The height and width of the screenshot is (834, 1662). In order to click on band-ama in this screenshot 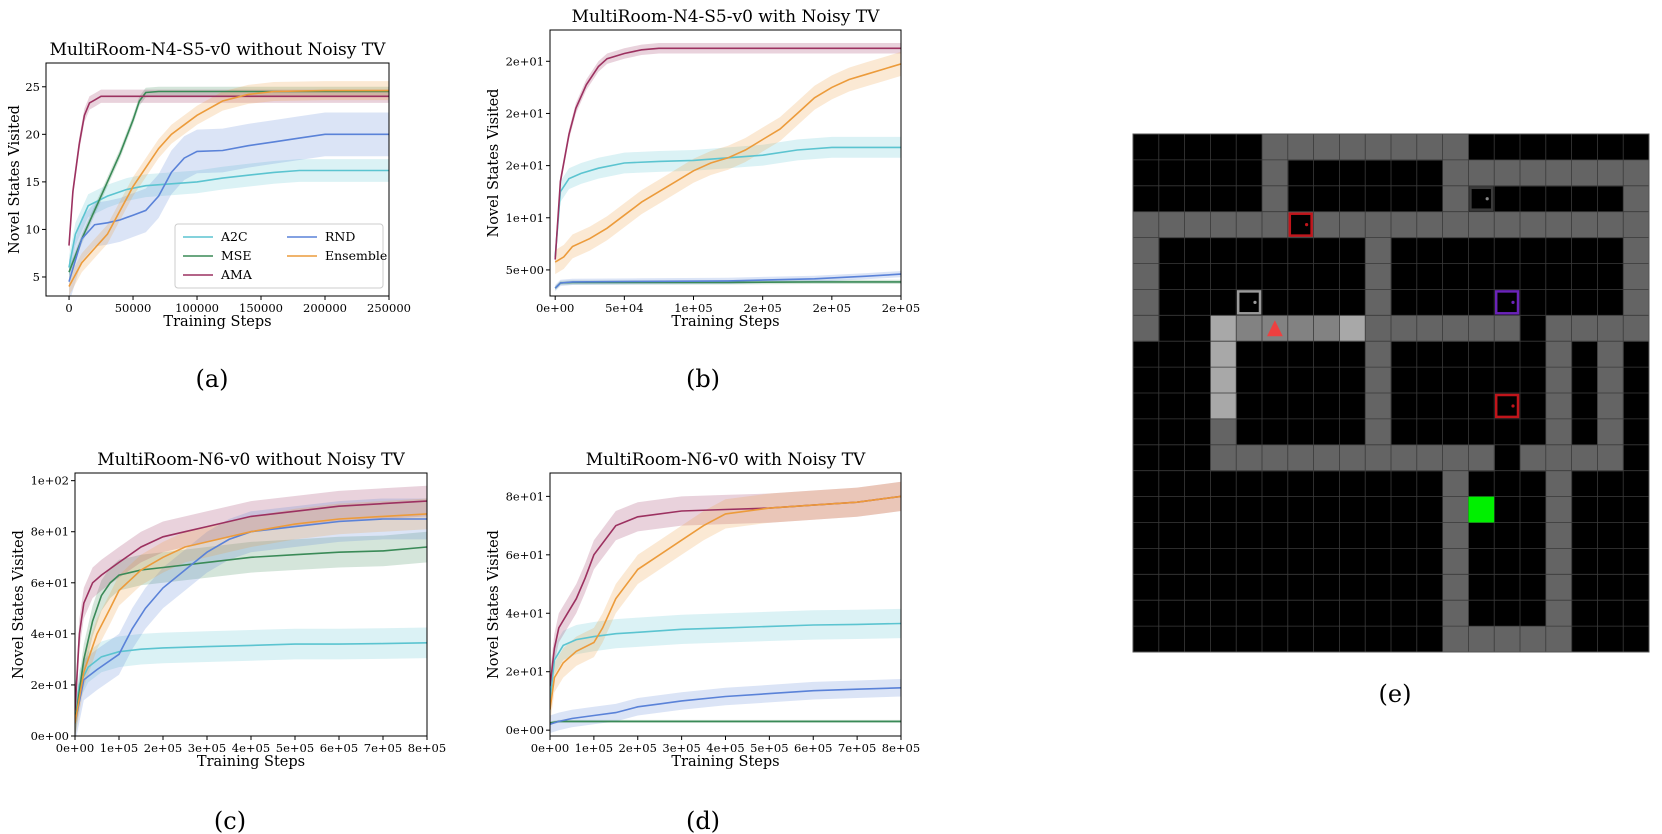, I will do `click(251, 605)`.